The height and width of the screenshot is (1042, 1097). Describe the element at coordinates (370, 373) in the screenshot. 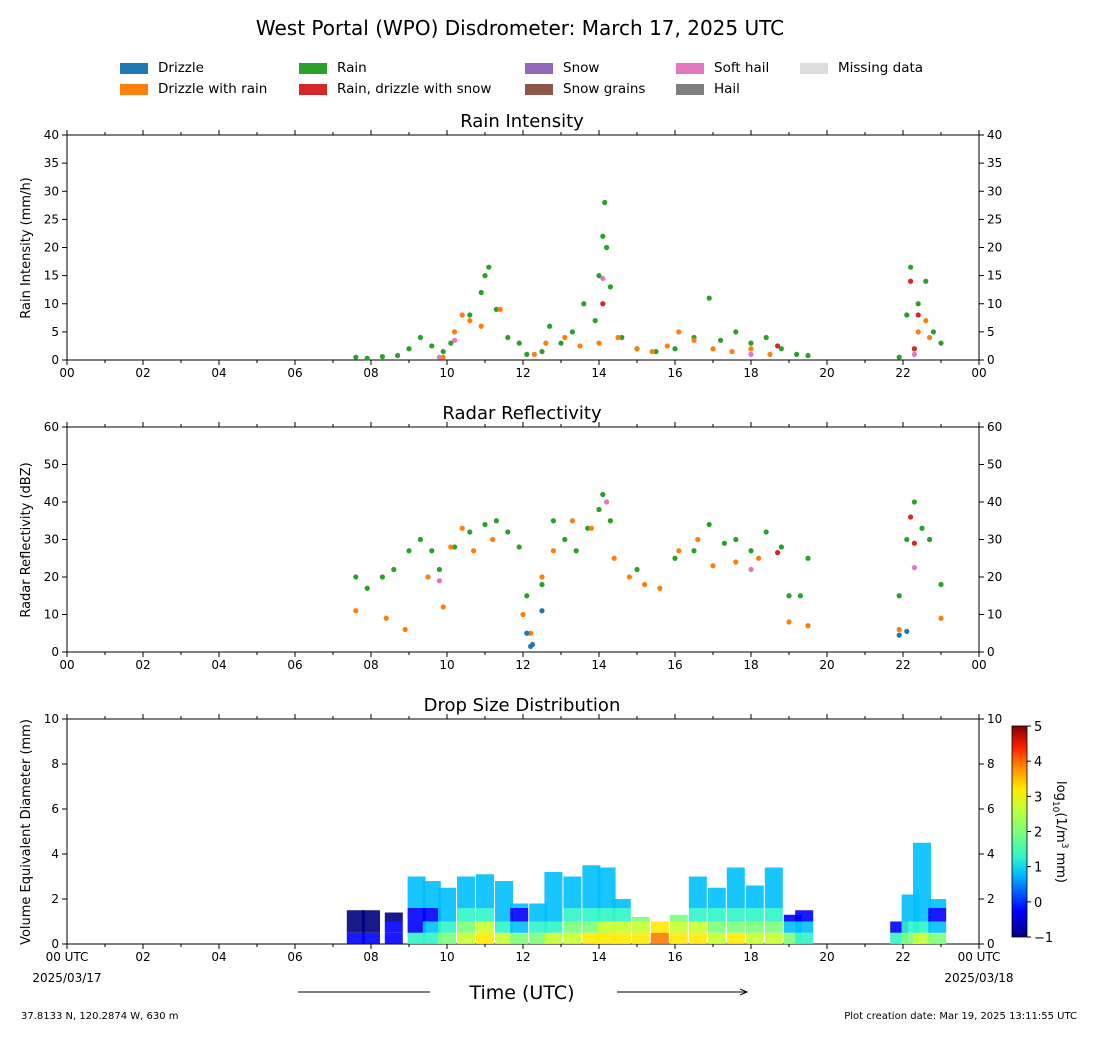

I see `x-tick-label: 08` at that location.